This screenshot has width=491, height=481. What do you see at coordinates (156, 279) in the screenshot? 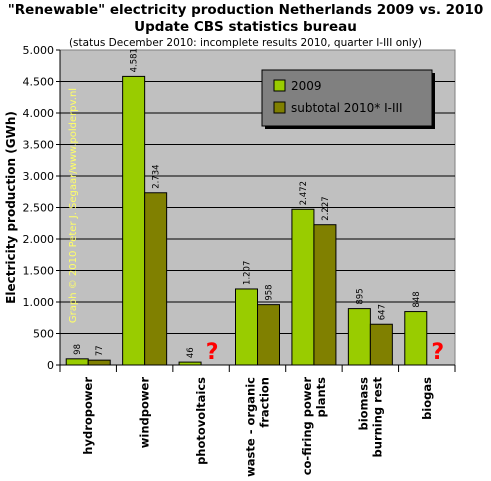
I see `bar-2010-windpower` at bounding box center [156, 279].